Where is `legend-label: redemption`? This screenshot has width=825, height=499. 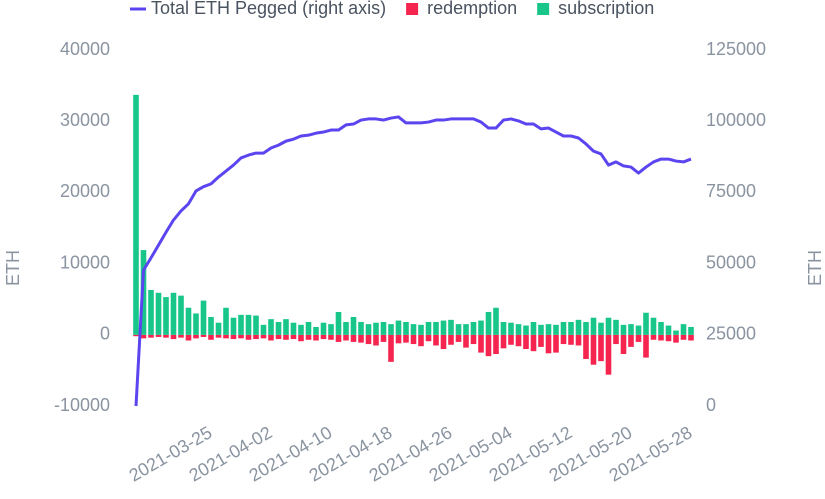 legend-label: redemption is located at coordinates (472, 9).